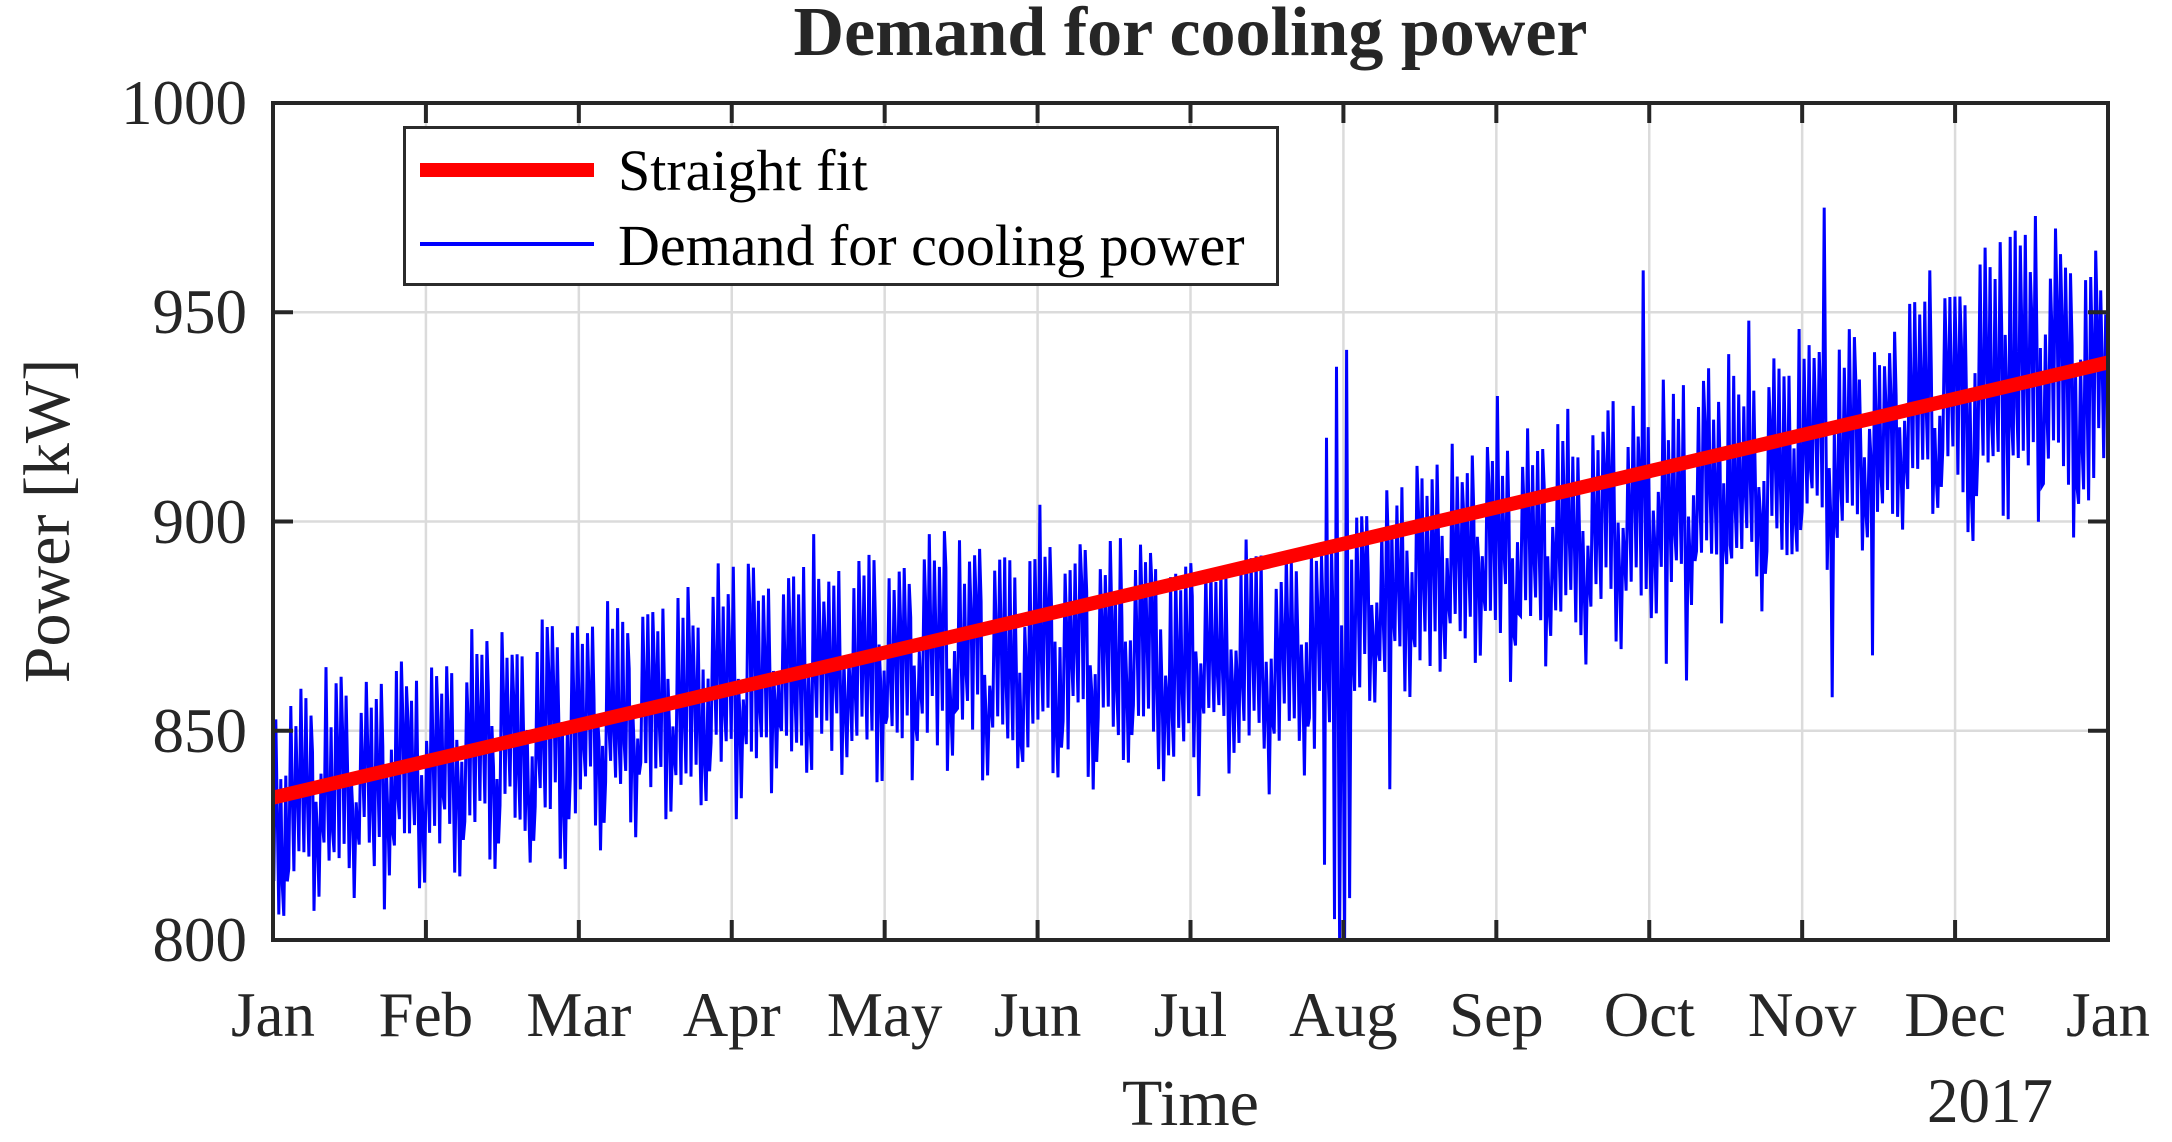  I want to click on x-tick-label: Aug, so click(1343, 1015).